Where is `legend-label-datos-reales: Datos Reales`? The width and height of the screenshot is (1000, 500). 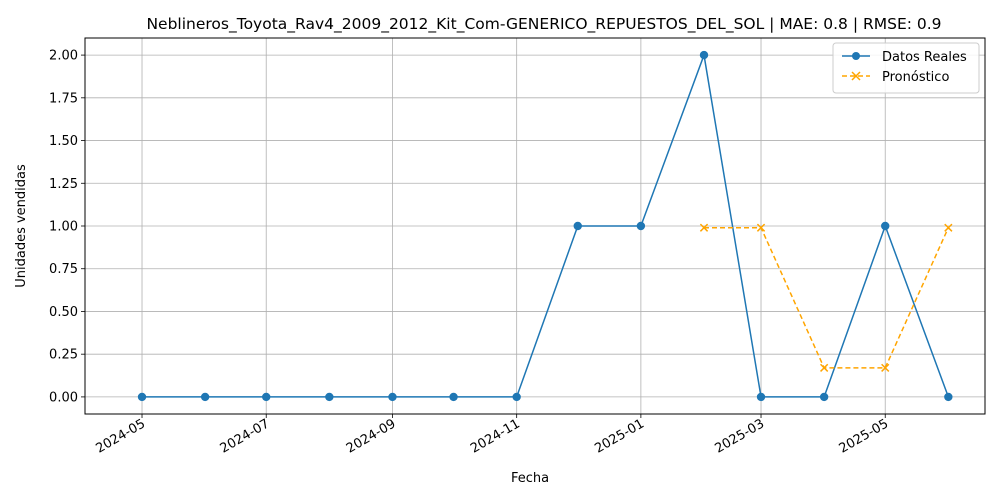 legend-label-datos-reales: Datos Reales is located at coordinates (924, 57).